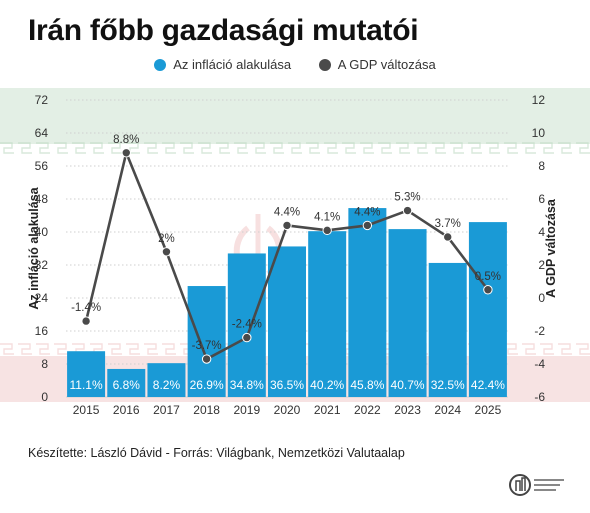 Image resolution: width=590 pixels, height=513 pixels. Describe the element at coordinates (167, 385) in the screenshot. I see `bar-value-label: 8.2%` at that location.